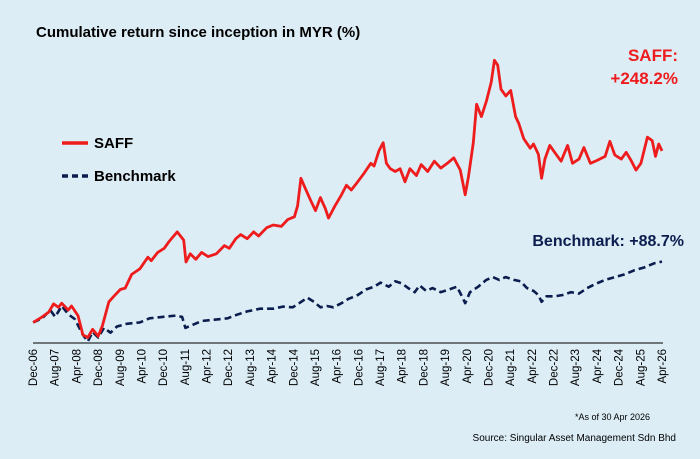 Image resolution: width=700 pixels, height=459 pixels. Describe the element at coordinates (186, 367) in the screenshot. I see `x-tick-label: Aug-11` at that location.